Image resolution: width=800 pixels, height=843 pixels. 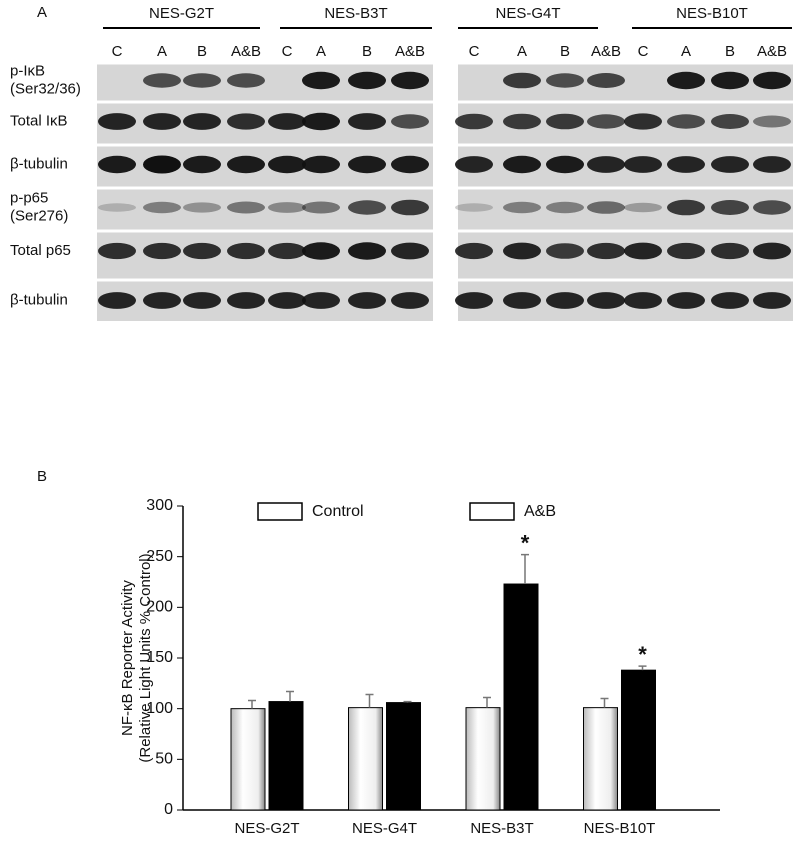 What do you see at coordinates (355, 13) in the screenshot?
I see `group-label: NES-B3T` at bounding box center [355, 13].